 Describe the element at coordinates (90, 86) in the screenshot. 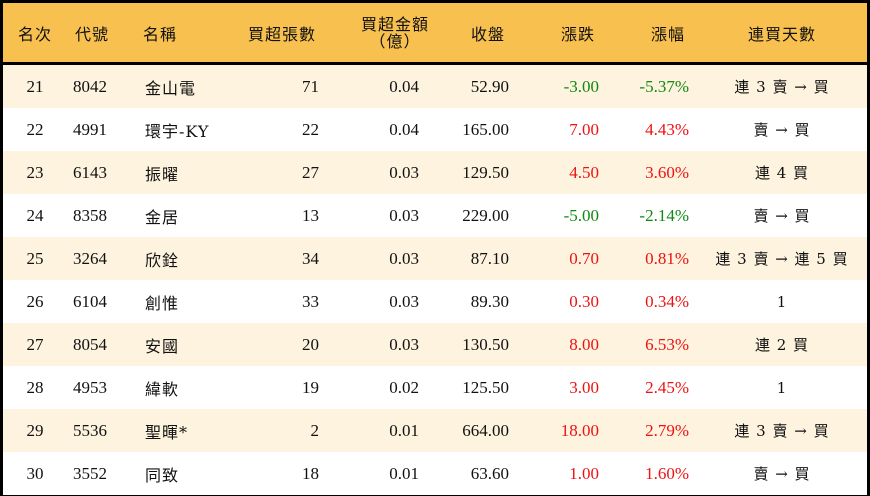

I see `cell-code: 8042` at that location.